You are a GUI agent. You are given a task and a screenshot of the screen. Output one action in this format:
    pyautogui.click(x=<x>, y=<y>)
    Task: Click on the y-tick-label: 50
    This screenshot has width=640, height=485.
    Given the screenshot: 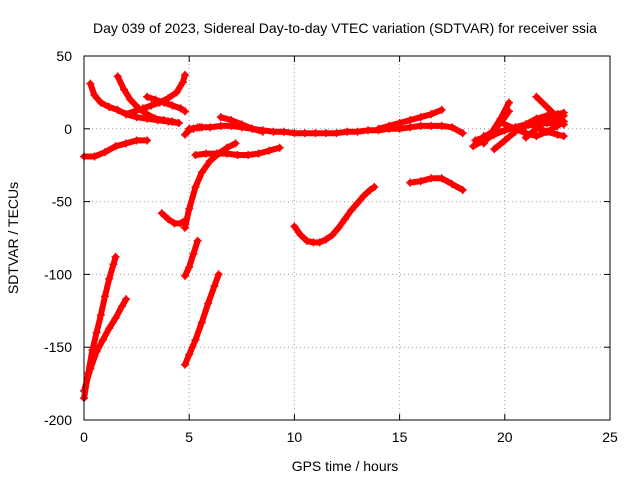 What is the action you would take?
    pyautogui.click(x=64, y=56)
    